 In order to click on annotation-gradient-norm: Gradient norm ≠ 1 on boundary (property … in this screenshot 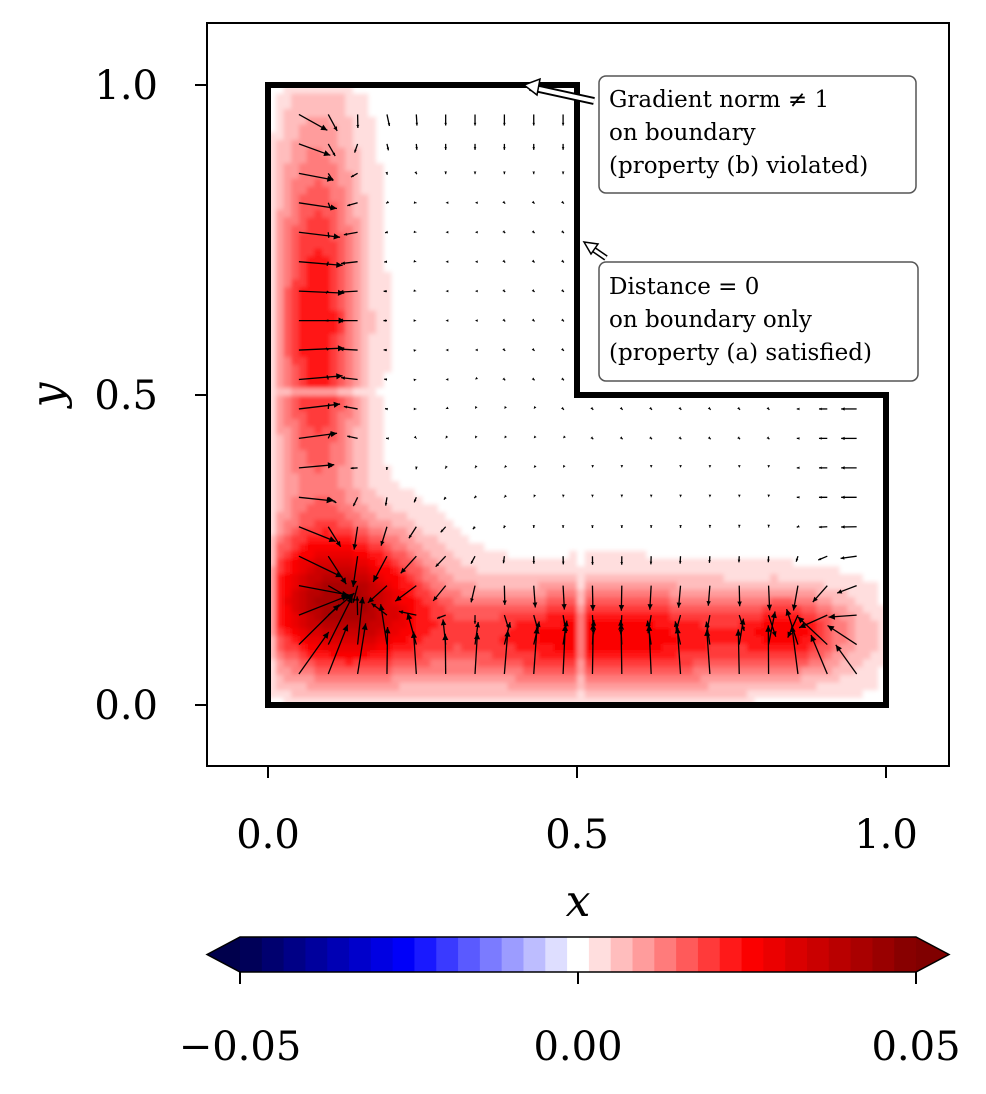, I will do `click(719, 134)`.